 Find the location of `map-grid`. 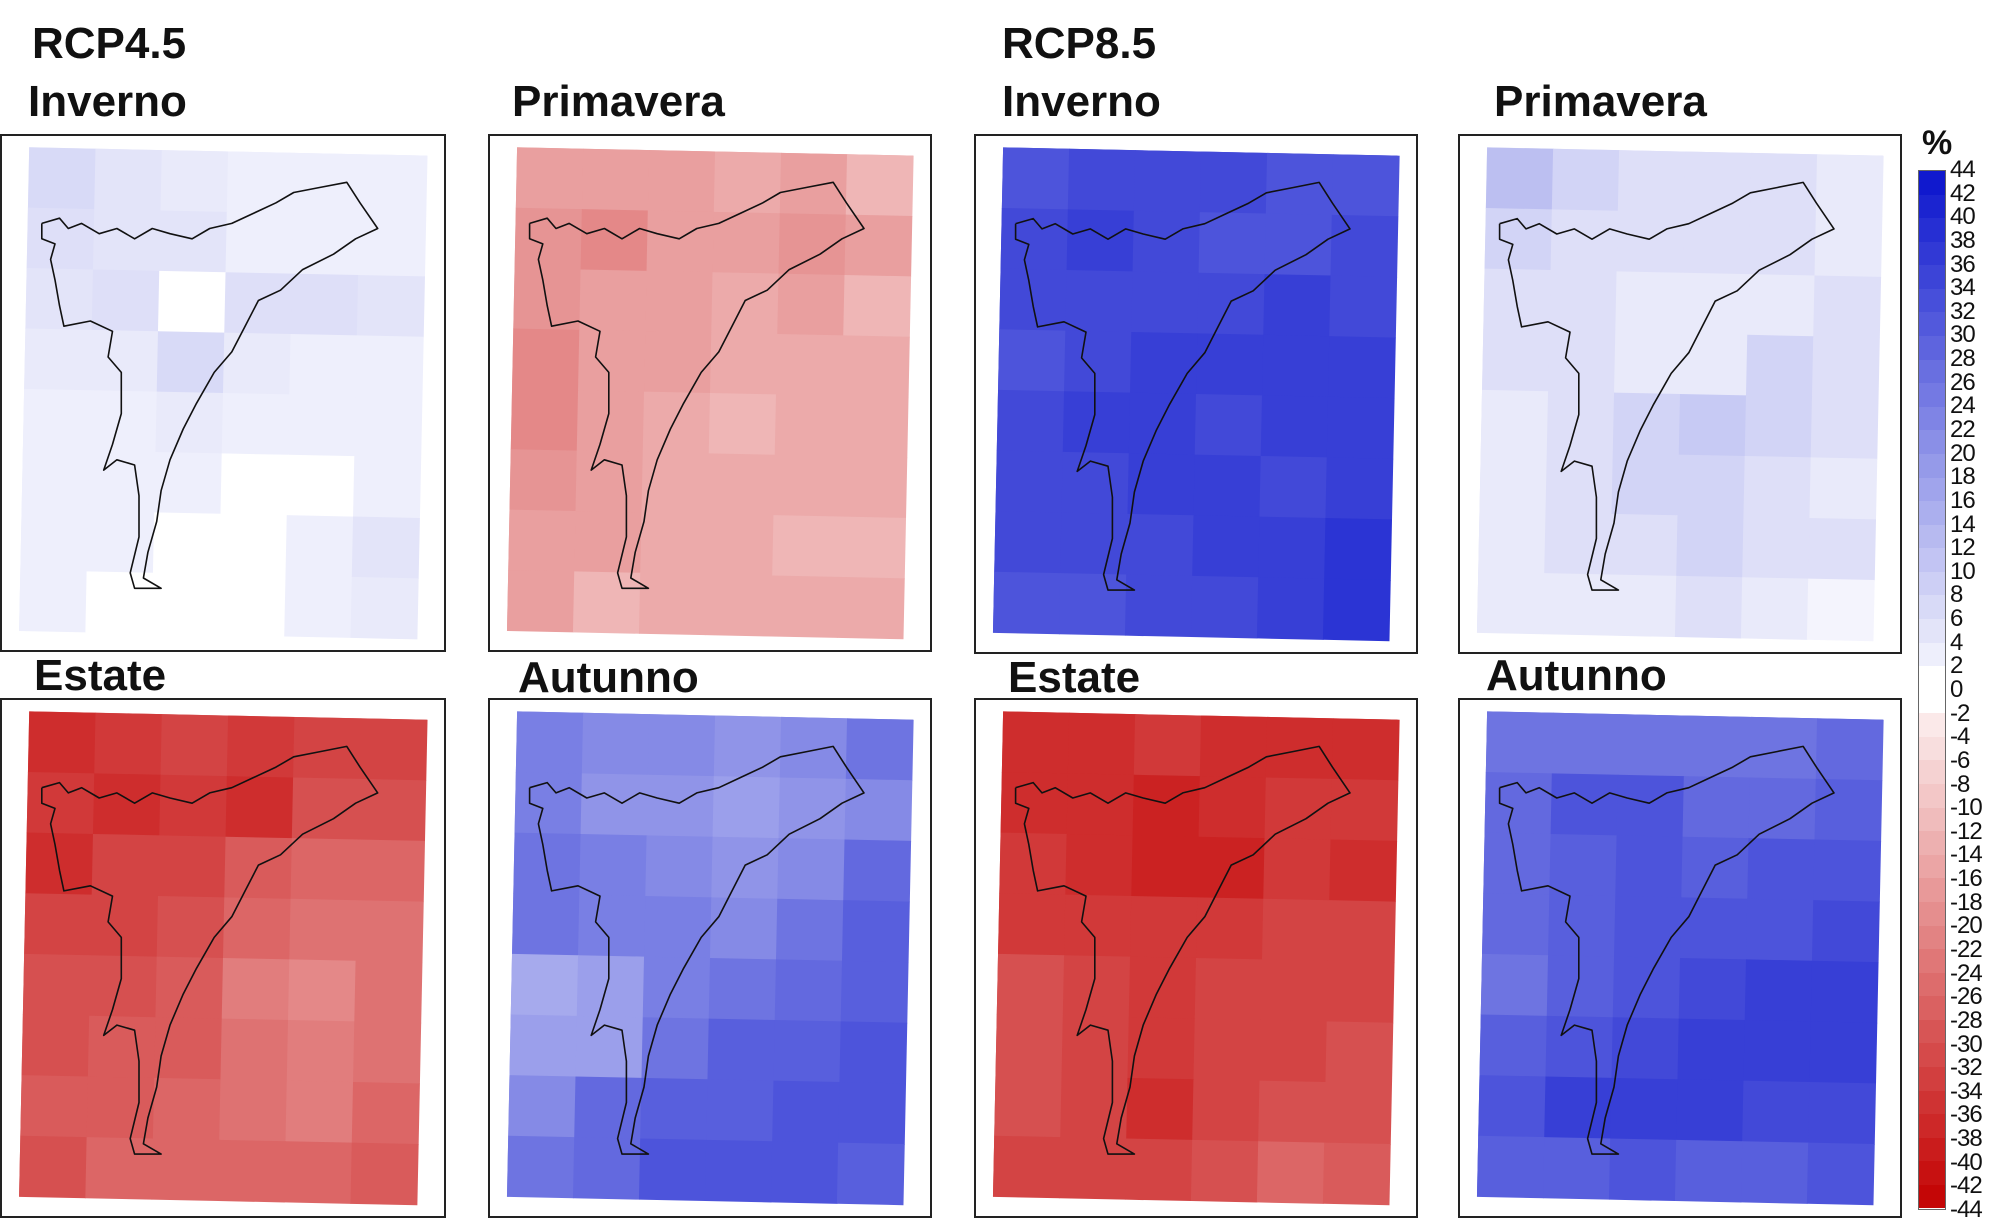

map-grid is located at coordinates (1196, 394).